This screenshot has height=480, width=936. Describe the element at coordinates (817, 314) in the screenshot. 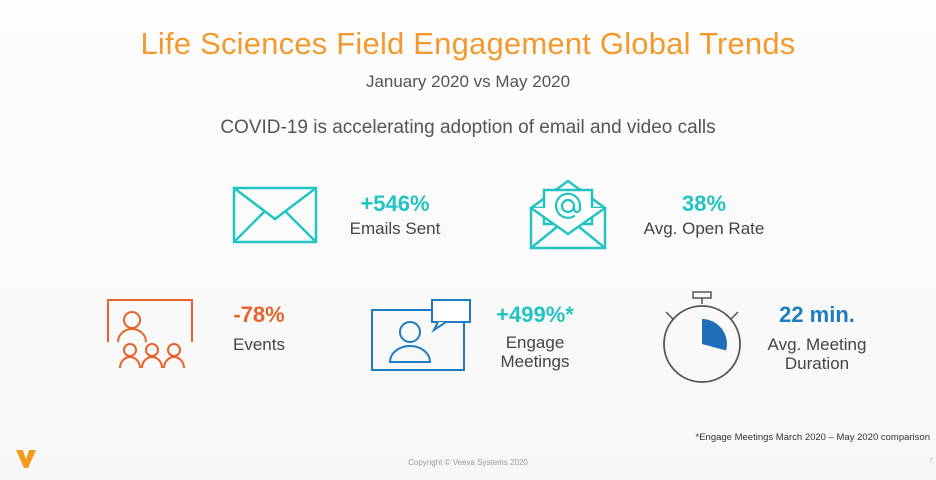

I see `meeting-duration-value: 22 min.` at that location.